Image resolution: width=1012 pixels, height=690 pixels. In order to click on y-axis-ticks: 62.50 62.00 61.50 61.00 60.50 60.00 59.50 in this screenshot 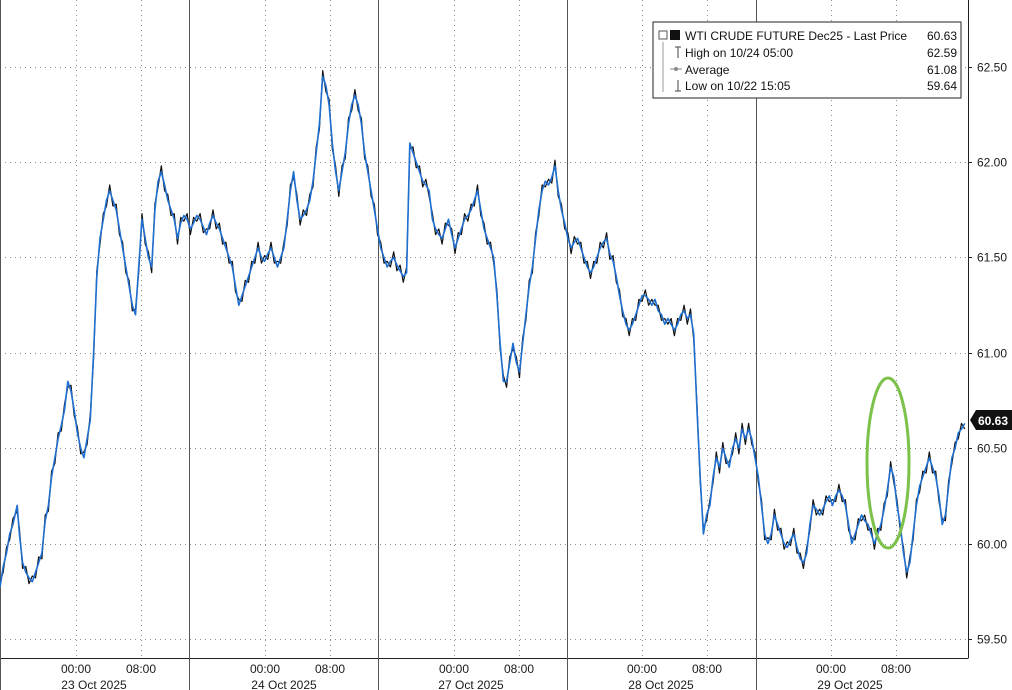, I will do `click(987, 354)`.